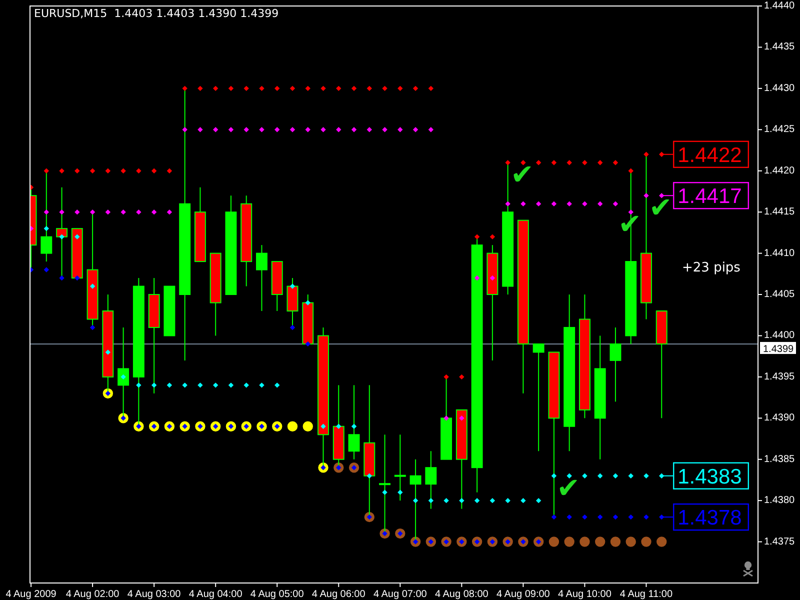  Describe the element at coordinates (31, 594) in the screenshot. I see `x-tick-label: 4 Aug 2009` at that location.